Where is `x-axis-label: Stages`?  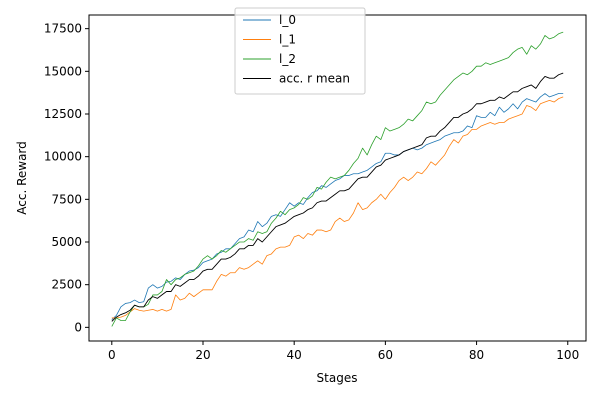
x-axis-label: Stages is located at coordinates (337, 378).